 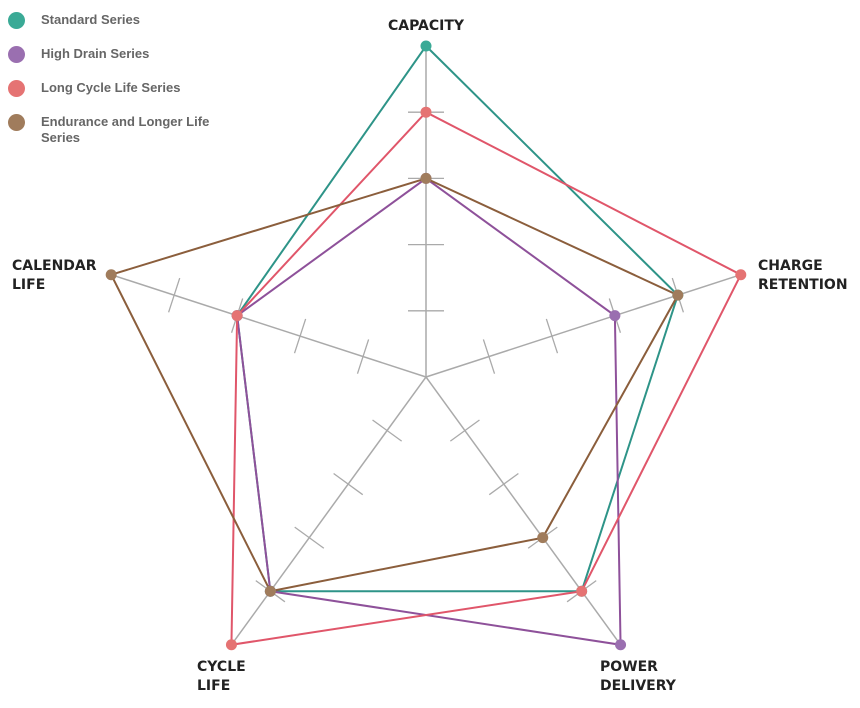 I want to click on axis-label-line: POWER, so click(x=629, y=667).